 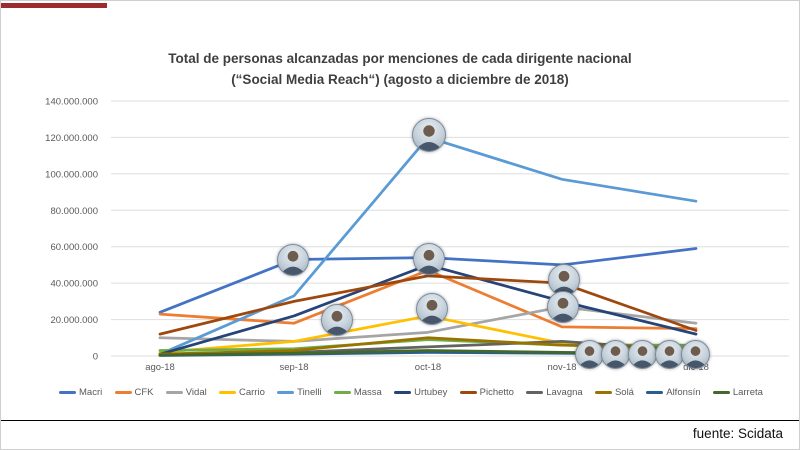 I want to click on legend-line-marker-vidal, so click(x=174, y=392).